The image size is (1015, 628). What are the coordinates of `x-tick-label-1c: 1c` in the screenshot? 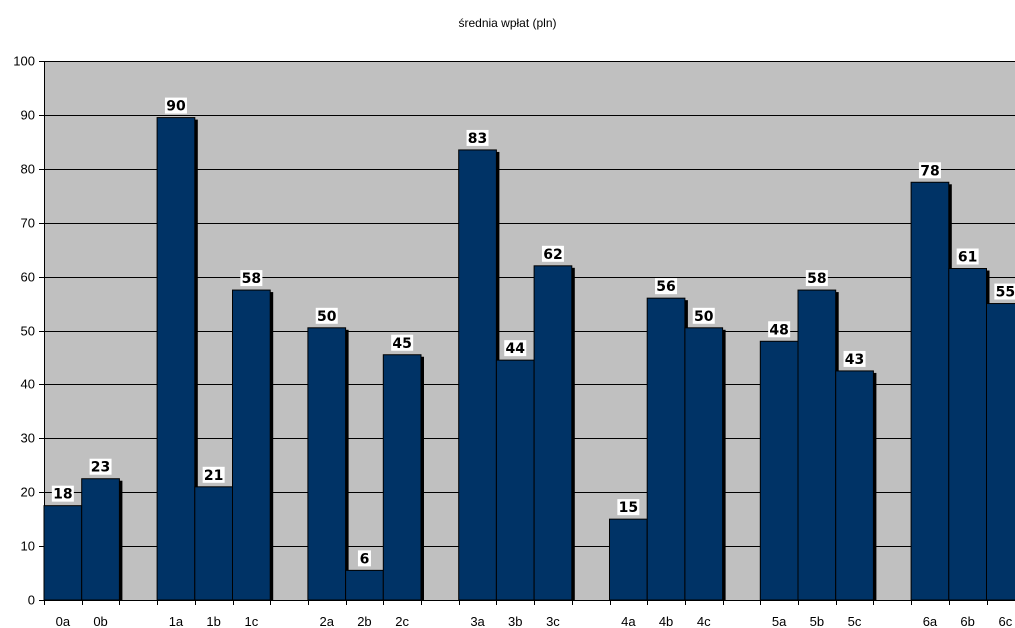 It's located at (251, 621).